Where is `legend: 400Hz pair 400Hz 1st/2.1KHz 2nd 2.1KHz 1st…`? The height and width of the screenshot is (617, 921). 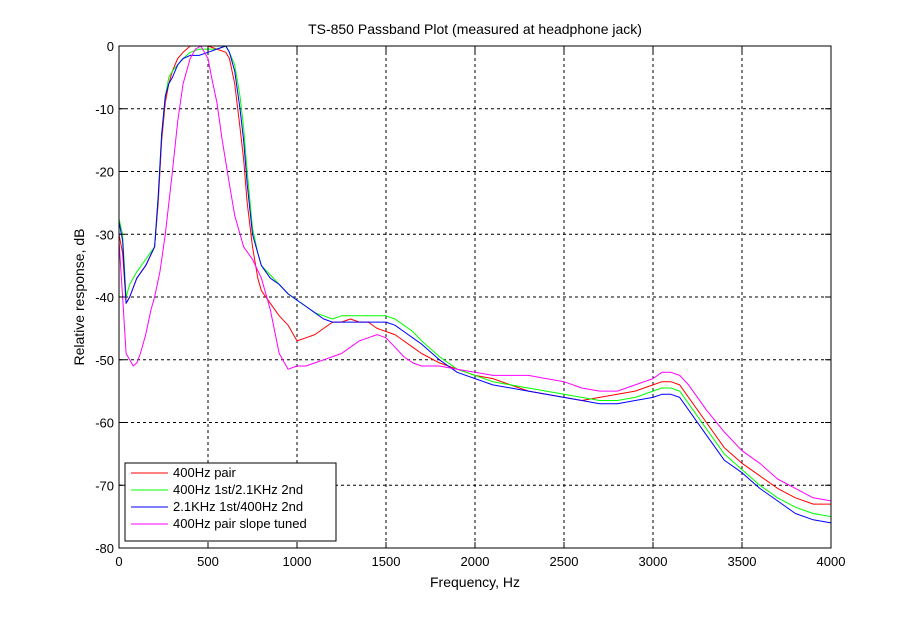 legend: 400Hz pair 400Hz 1st/2.1KHz 2nd 2.1KHz 1st… is located at coordinates (230, 502).